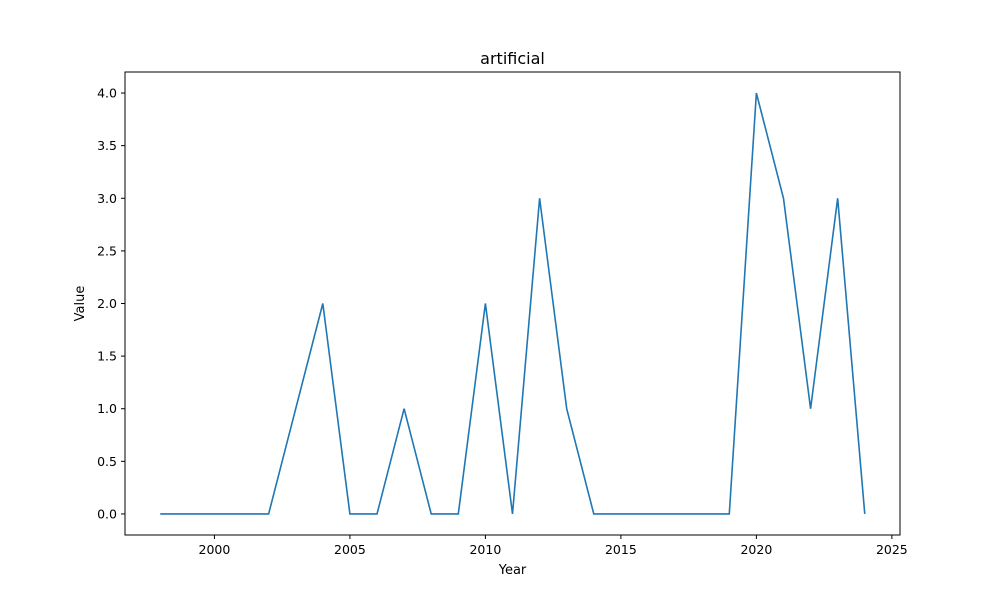 This screenshot has width=1000, height=600. Describe the element at coordinates (107, 461) in the screenshot. I see `y-tick-label: 0.5` at that location.